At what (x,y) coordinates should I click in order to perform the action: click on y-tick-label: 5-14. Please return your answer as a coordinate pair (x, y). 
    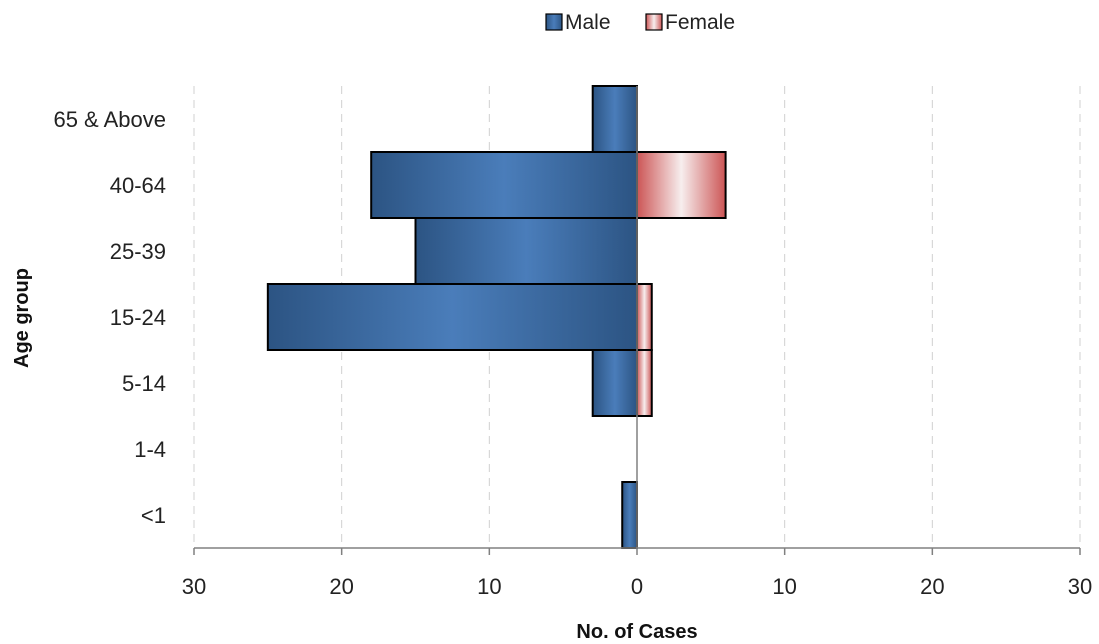
    Looking at the image, I should click on (144, 383).